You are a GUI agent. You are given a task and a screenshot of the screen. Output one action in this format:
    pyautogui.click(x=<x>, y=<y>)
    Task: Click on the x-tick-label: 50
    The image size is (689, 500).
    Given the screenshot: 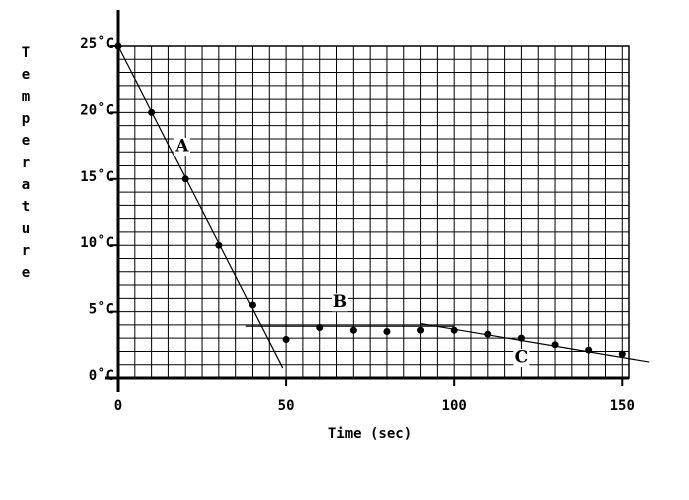 What is the action you would take?
    pyautogui.click(x=286, y=406)
    